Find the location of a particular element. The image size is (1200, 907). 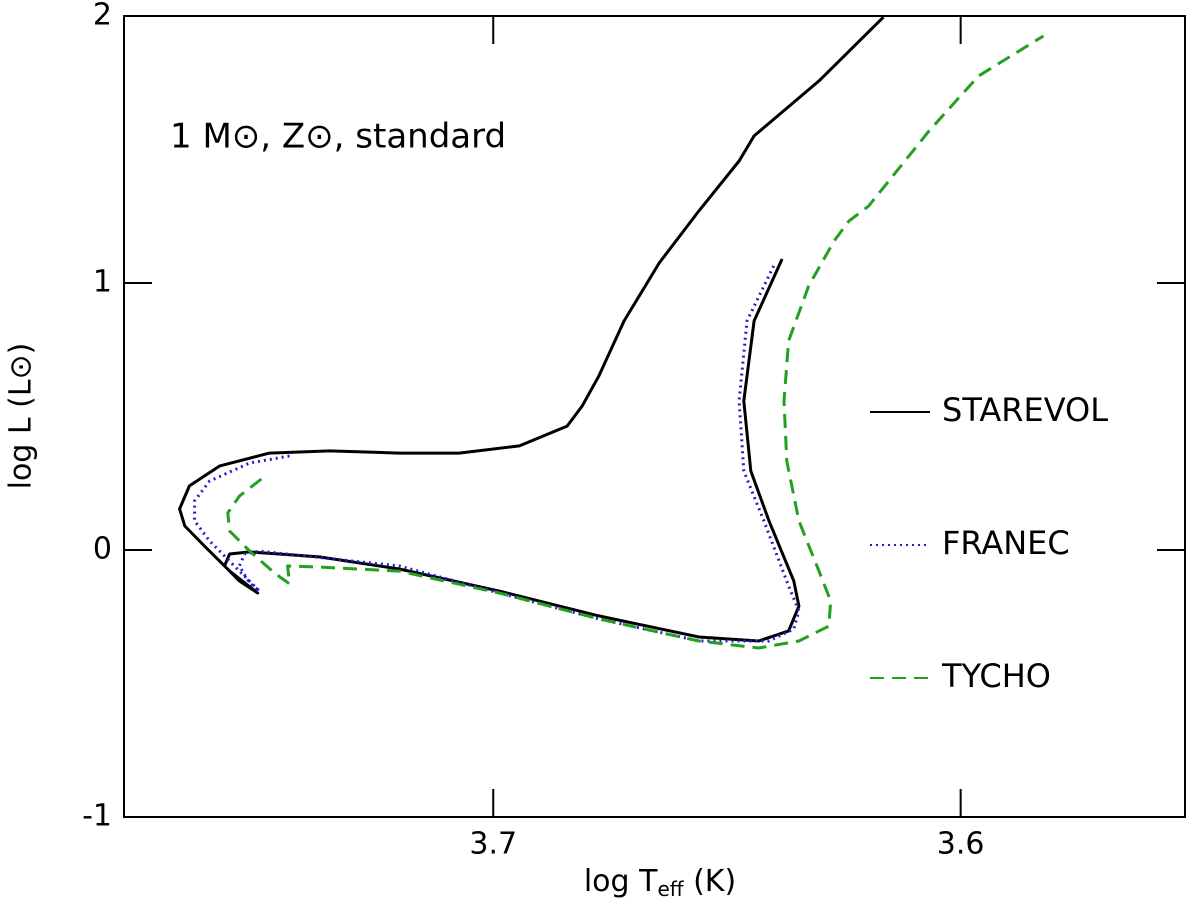

legend-label: TYCHO is located at coordinates (996, 676).